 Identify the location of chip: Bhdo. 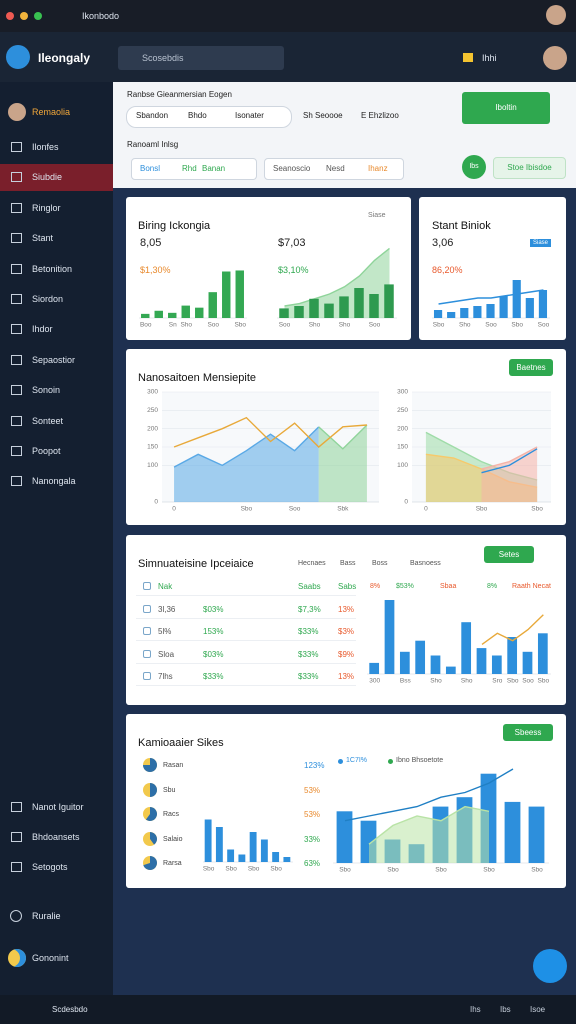
(197, 115).